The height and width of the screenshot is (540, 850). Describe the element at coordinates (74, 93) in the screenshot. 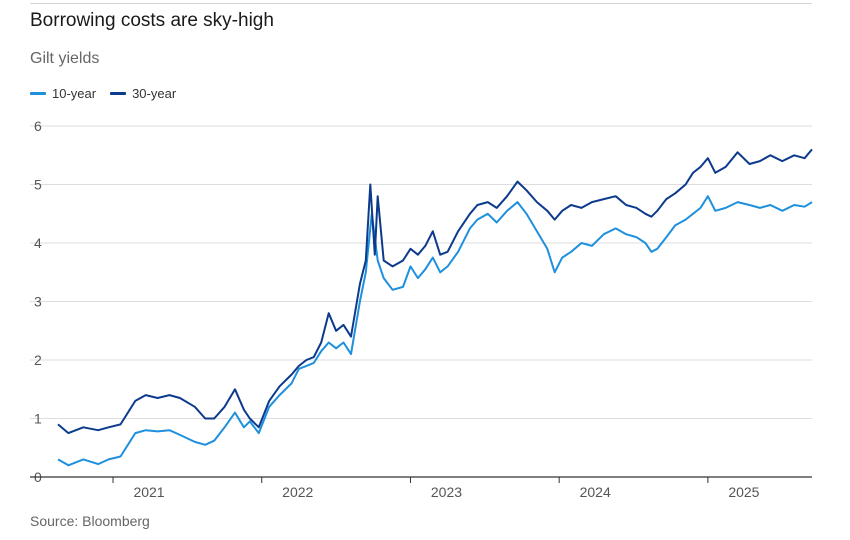

I see `legend-label-10-year: 10-year` at that location.